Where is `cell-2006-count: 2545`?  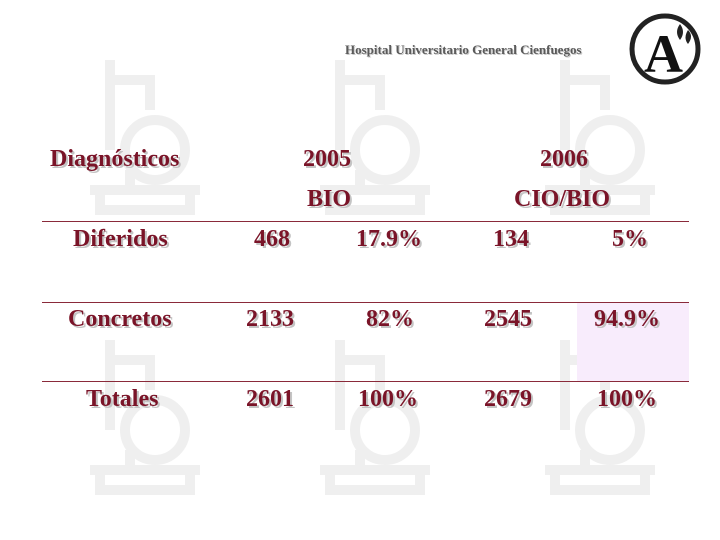 cell-2006-count: 2545 is located at coordinates (508, 319).